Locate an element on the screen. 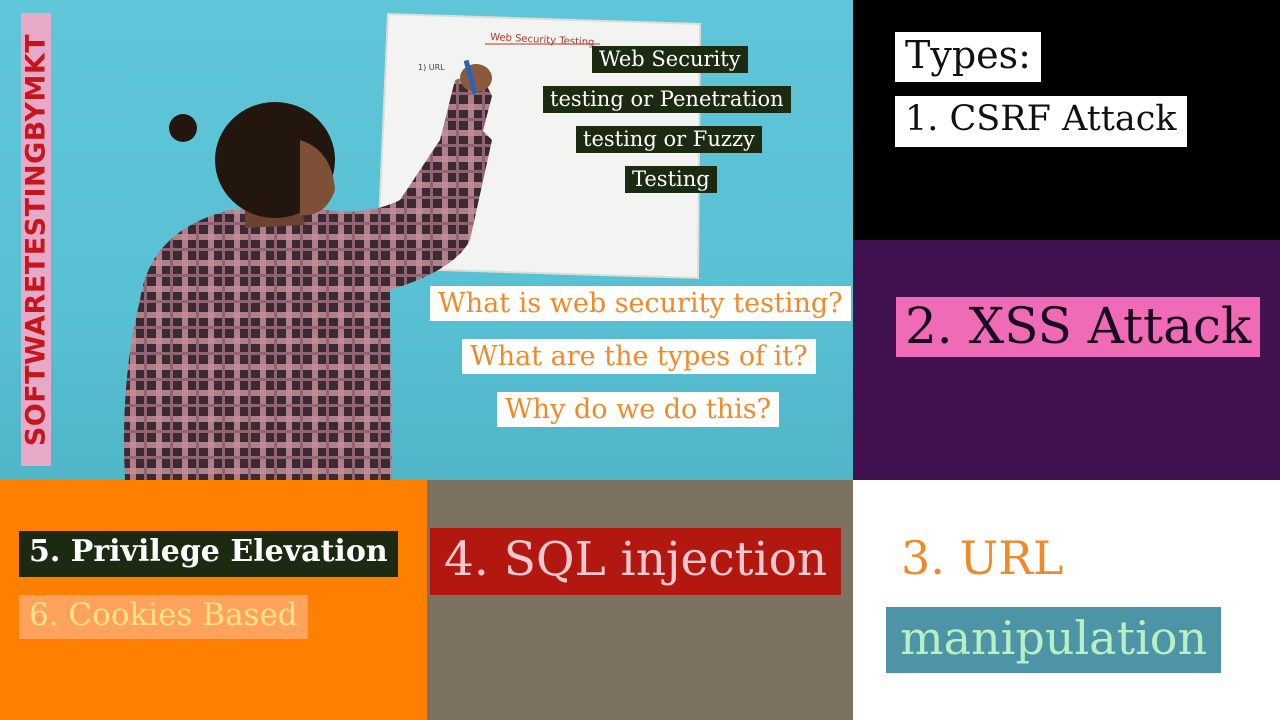  channel-watermark: SOFTWARETESTINGBYMKT is located at coordinates (36, 239).